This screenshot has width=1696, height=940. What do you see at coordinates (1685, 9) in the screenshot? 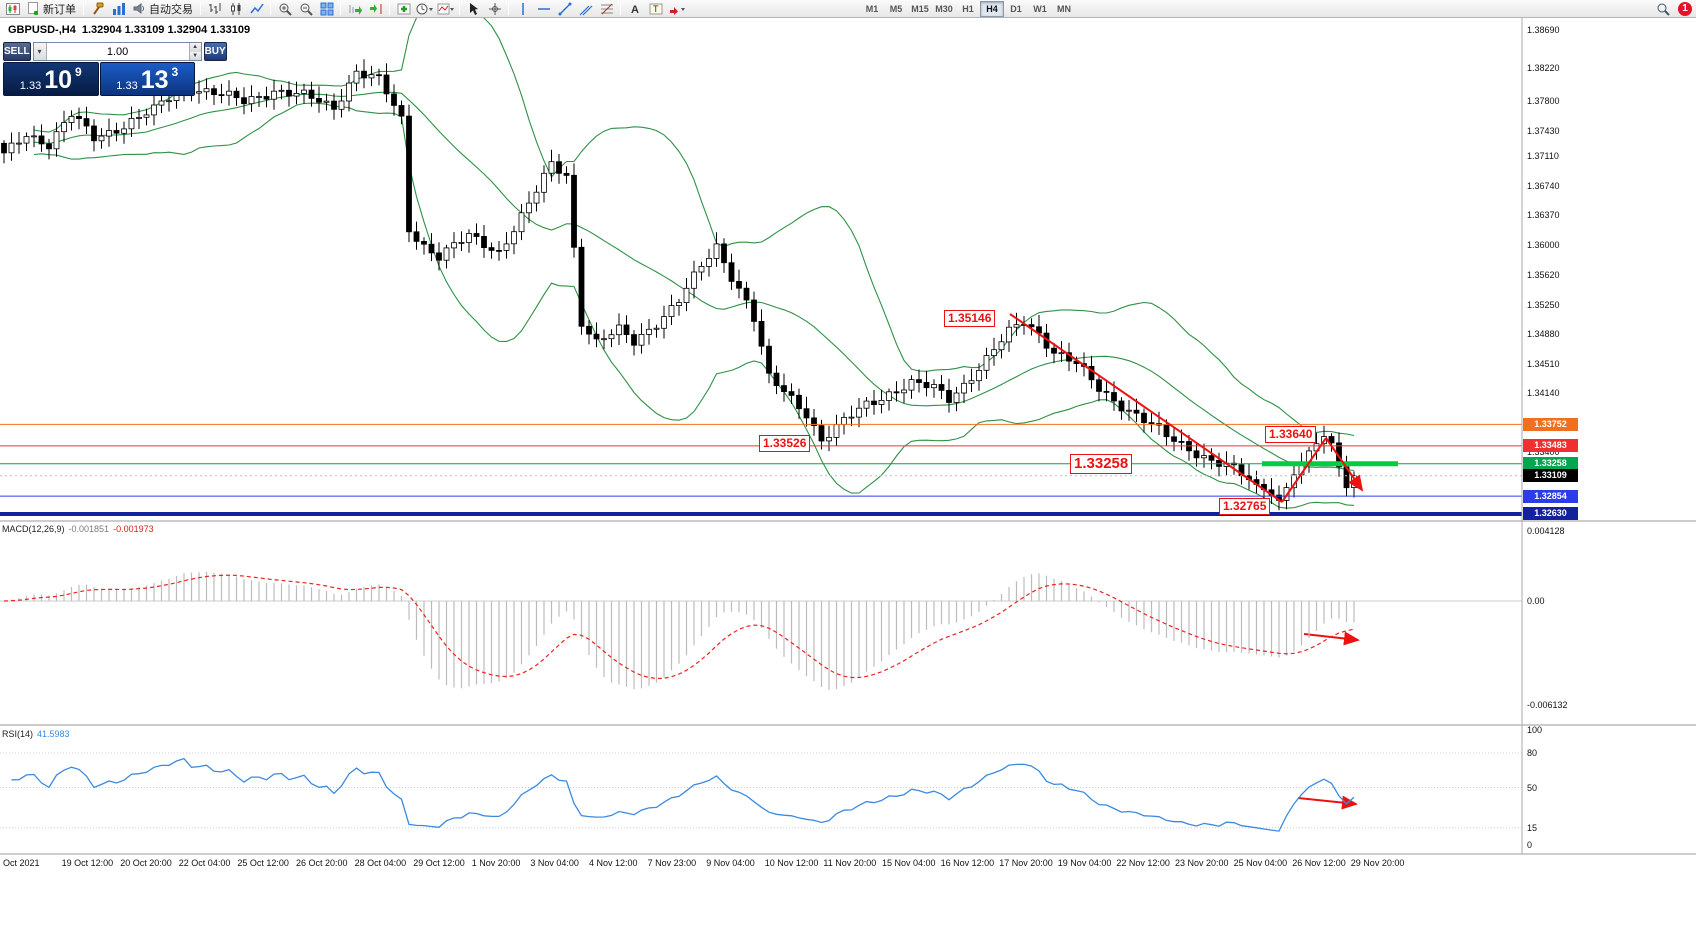
I see `notification-badge: 1` at bounding box center [1685, 9].